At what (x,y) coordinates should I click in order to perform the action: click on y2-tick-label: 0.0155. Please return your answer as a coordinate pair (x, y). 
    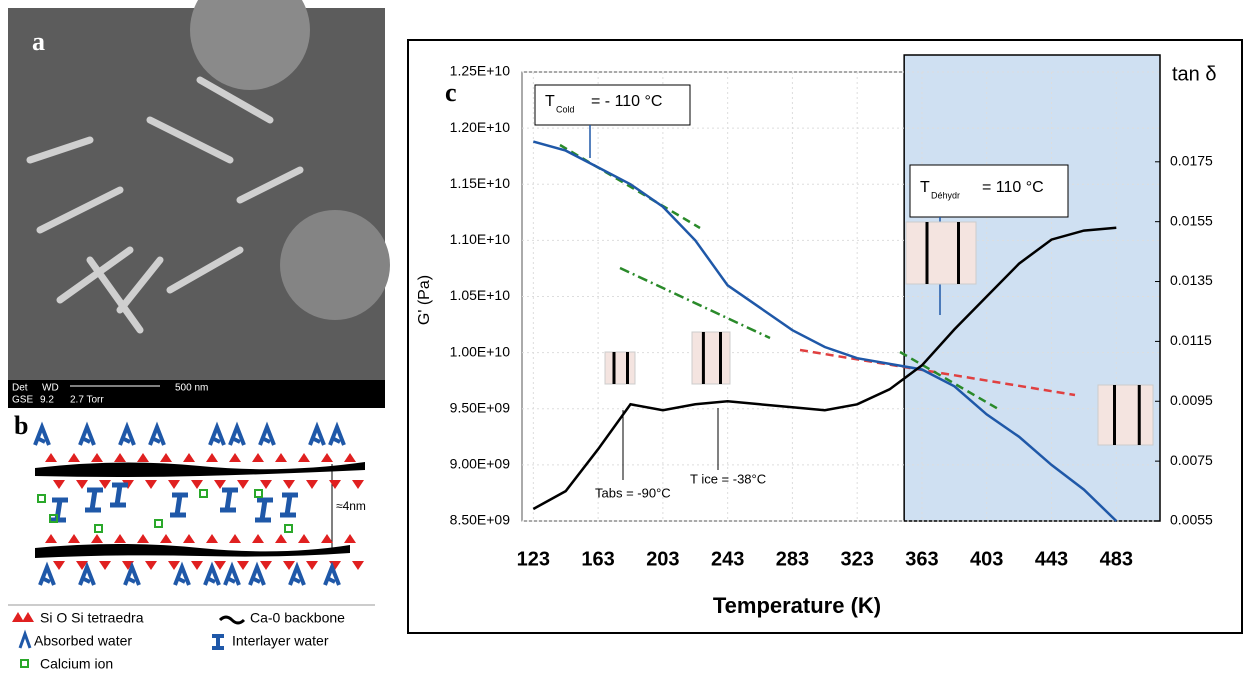
    Looking at the image, I should click on (1191, 220).